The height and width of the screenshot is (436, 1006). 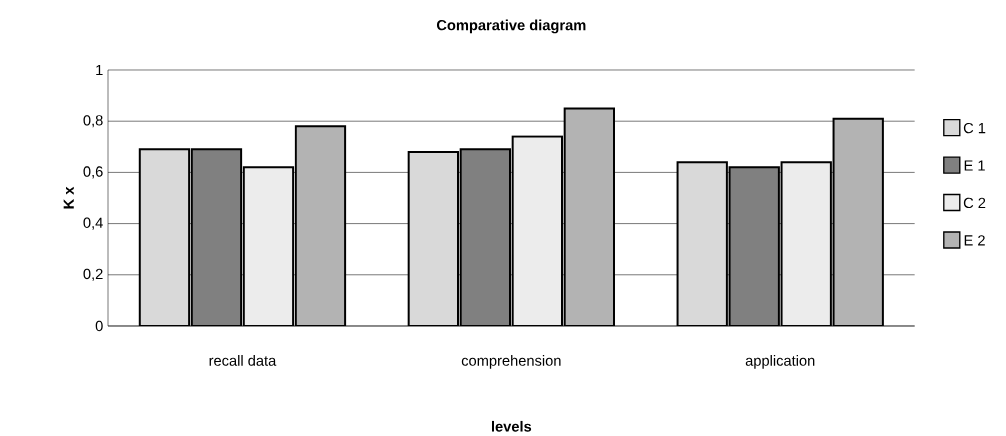 What do you see at coordinates (974, 240) in the screenshot?
I see `legend-label: E 2` at bounding box center [974, 240].